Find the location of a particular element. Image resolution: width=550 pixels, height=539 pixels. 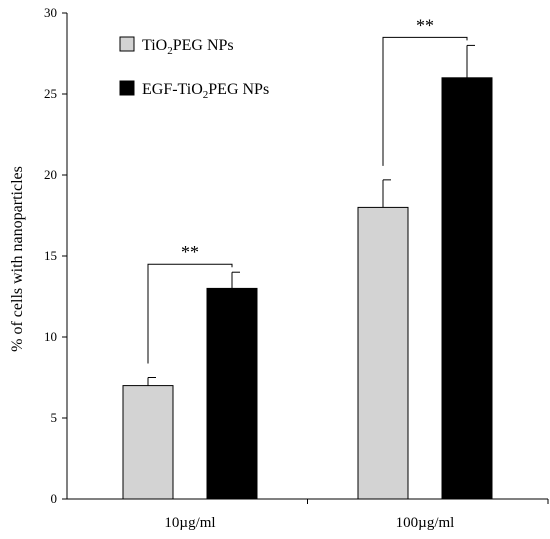

y-axis-ticks: 0 5 10 15 20 25 30 is located at coordinates (55, 255).